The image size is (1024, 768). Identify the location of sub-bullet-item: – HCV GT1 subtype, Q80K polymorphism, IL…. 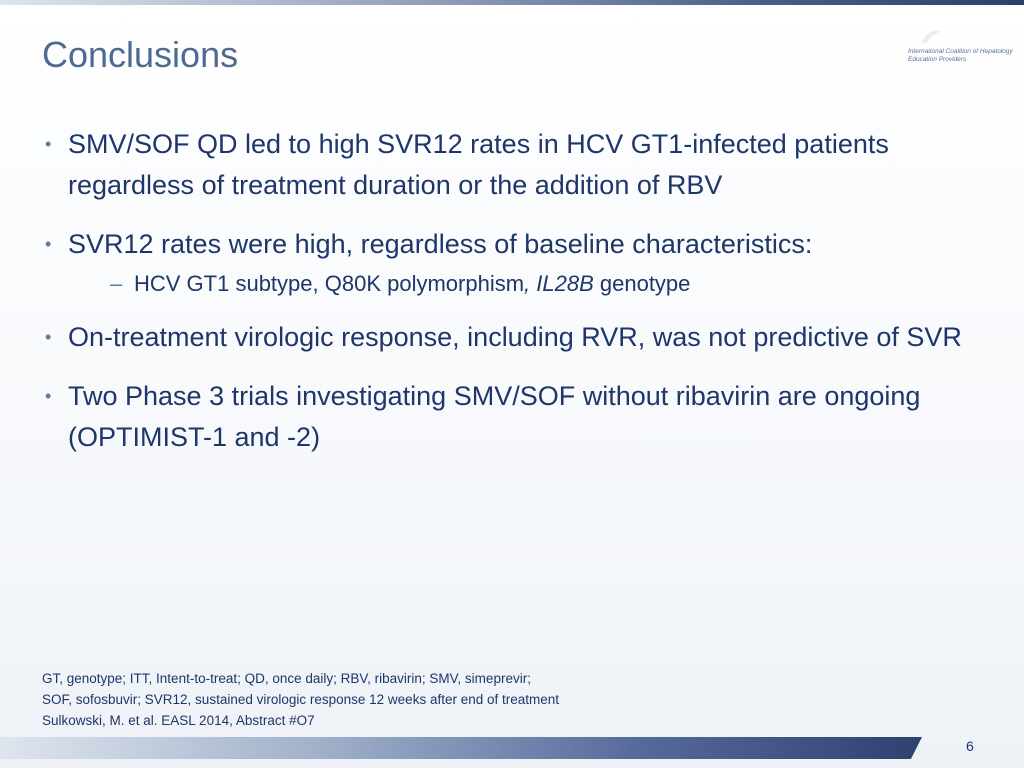
(520, 284).